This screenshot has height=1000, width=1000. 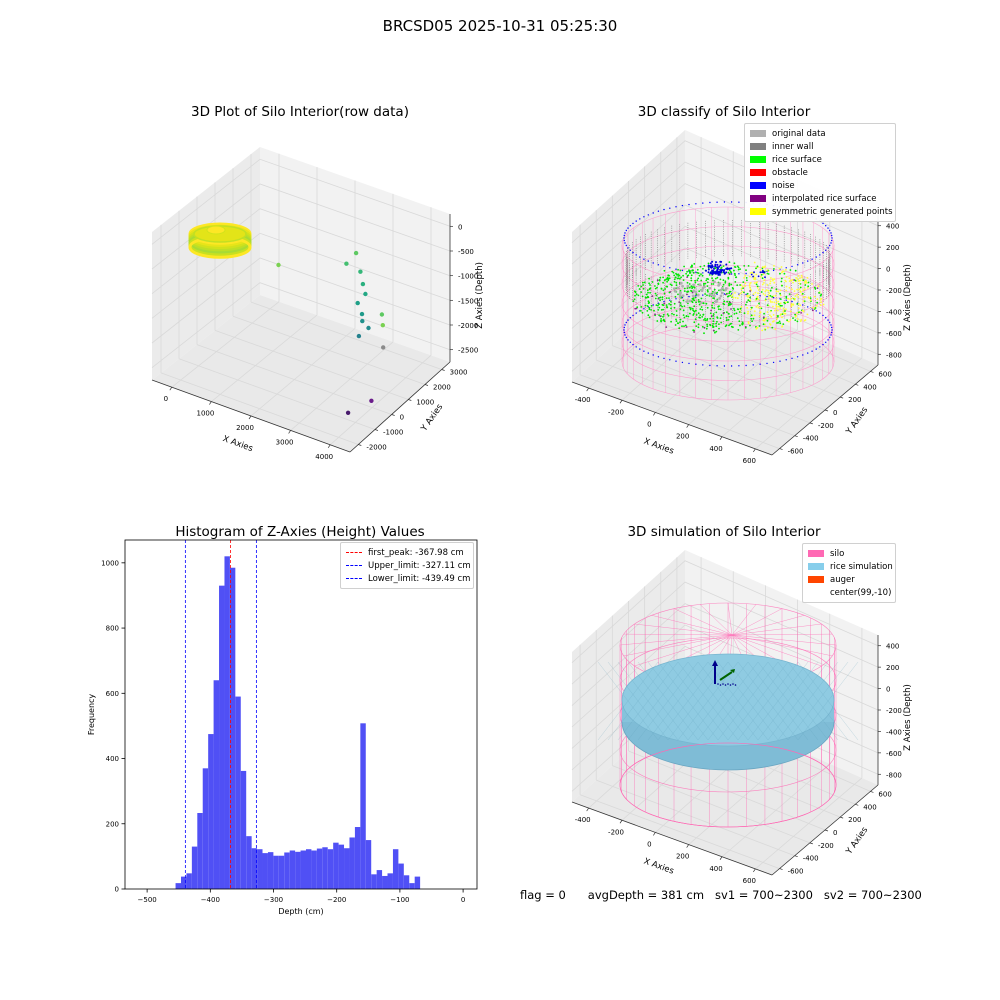 I want to click on y-tick-label: 600, so click(x=884, y=374).